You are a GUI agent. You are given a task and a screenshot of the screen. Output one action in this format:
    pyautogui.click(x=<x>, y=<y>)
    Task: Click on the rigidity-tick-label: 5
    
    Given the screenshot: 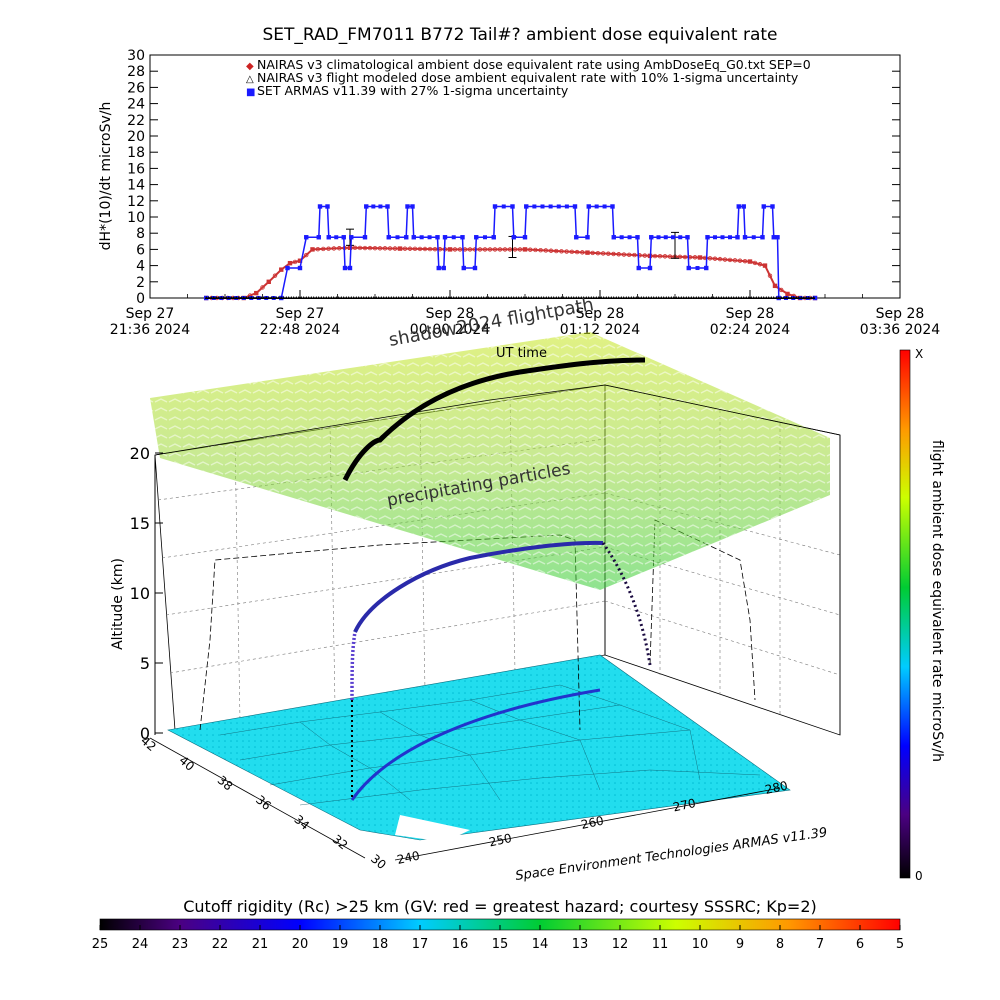 What is the action you would take?
    pyautogui.click(x=900, y=944)
    